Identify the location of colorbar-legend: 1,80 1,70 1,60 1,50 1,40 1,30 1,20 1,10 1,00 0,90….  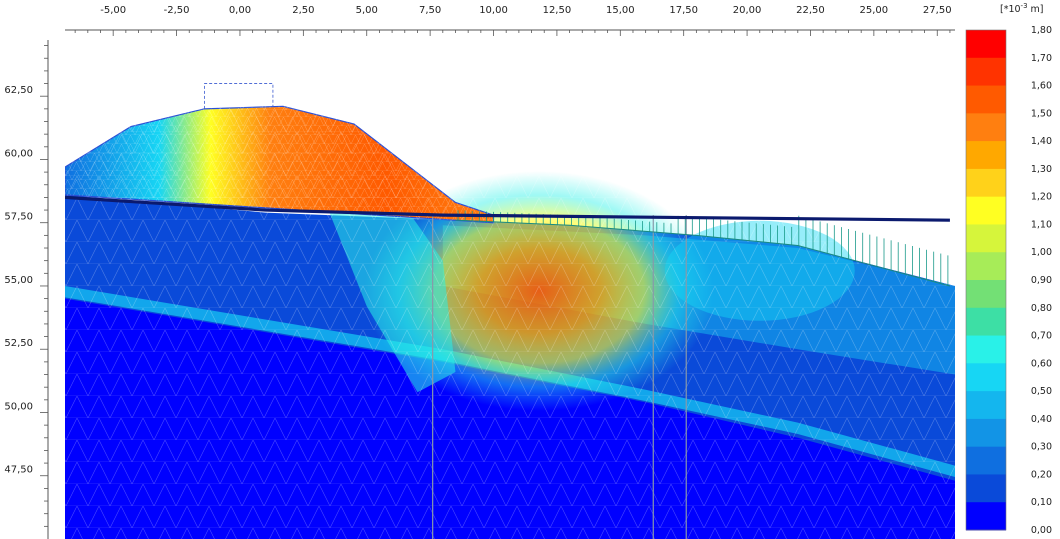
(1008, 280).